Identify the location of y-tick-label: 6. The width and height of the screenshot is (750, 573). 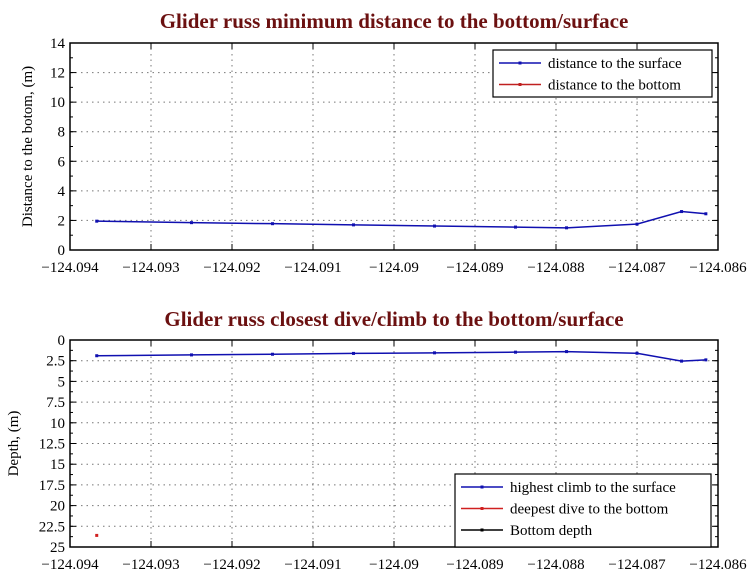
(62, 162).